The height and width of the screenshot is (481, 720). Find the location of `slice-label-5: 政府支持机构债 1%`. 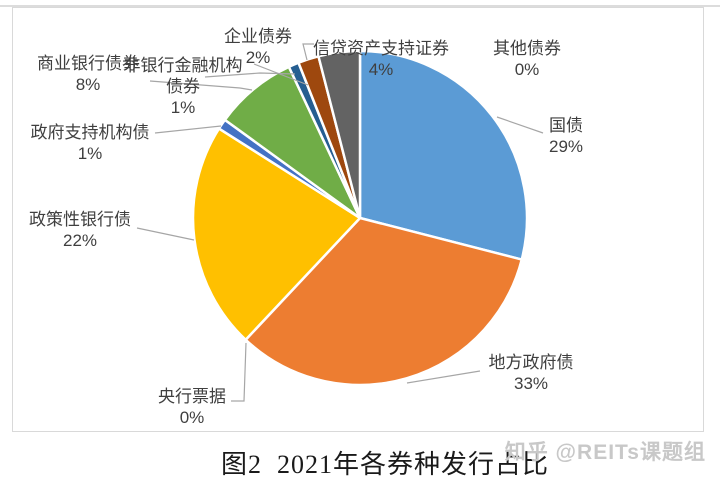

slice-label-5: 政府支持机构债 1% is located at coordinates (90, 143).